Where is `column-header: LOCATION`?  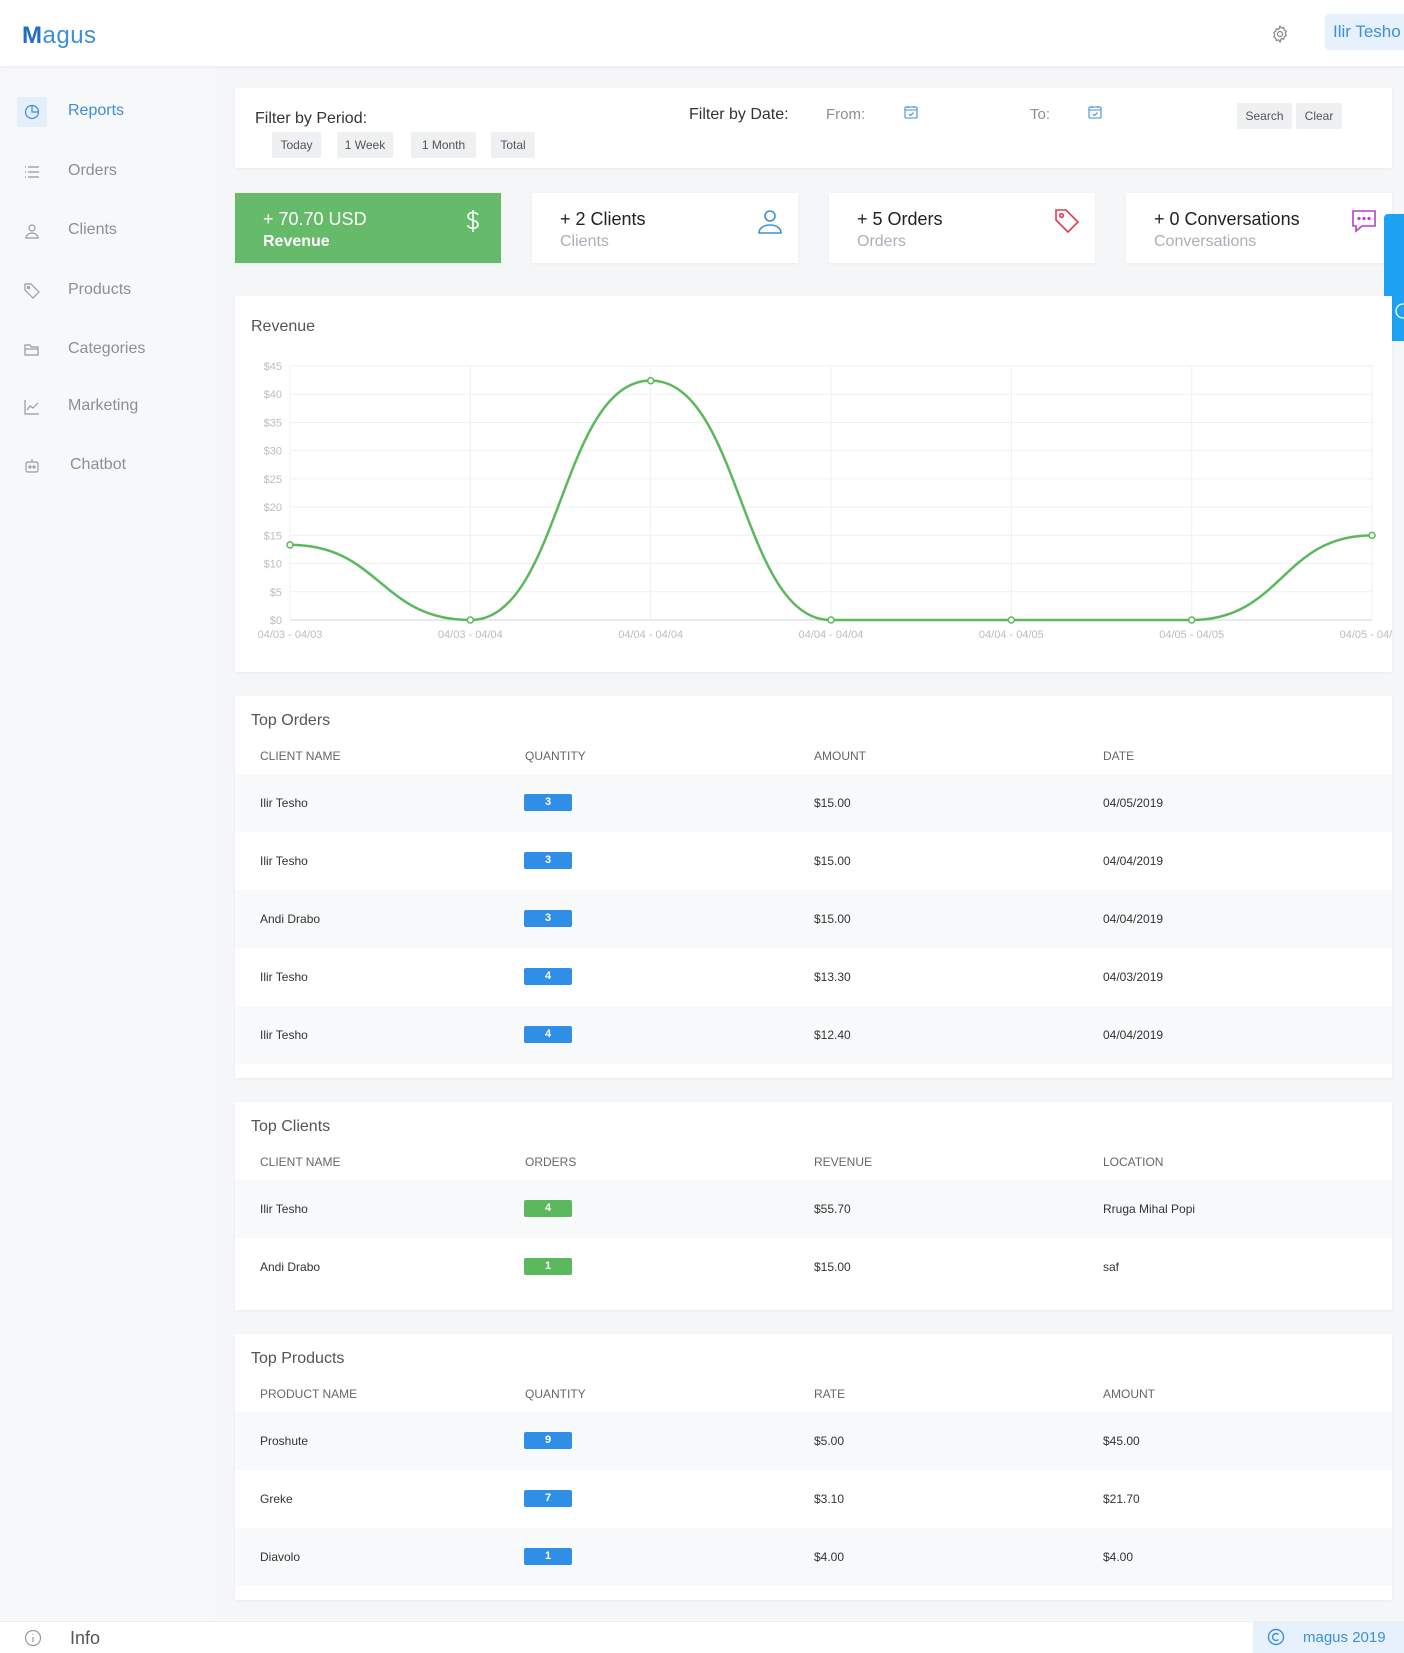 column-header: LOCATION is located at coordinates (1133, 1162).